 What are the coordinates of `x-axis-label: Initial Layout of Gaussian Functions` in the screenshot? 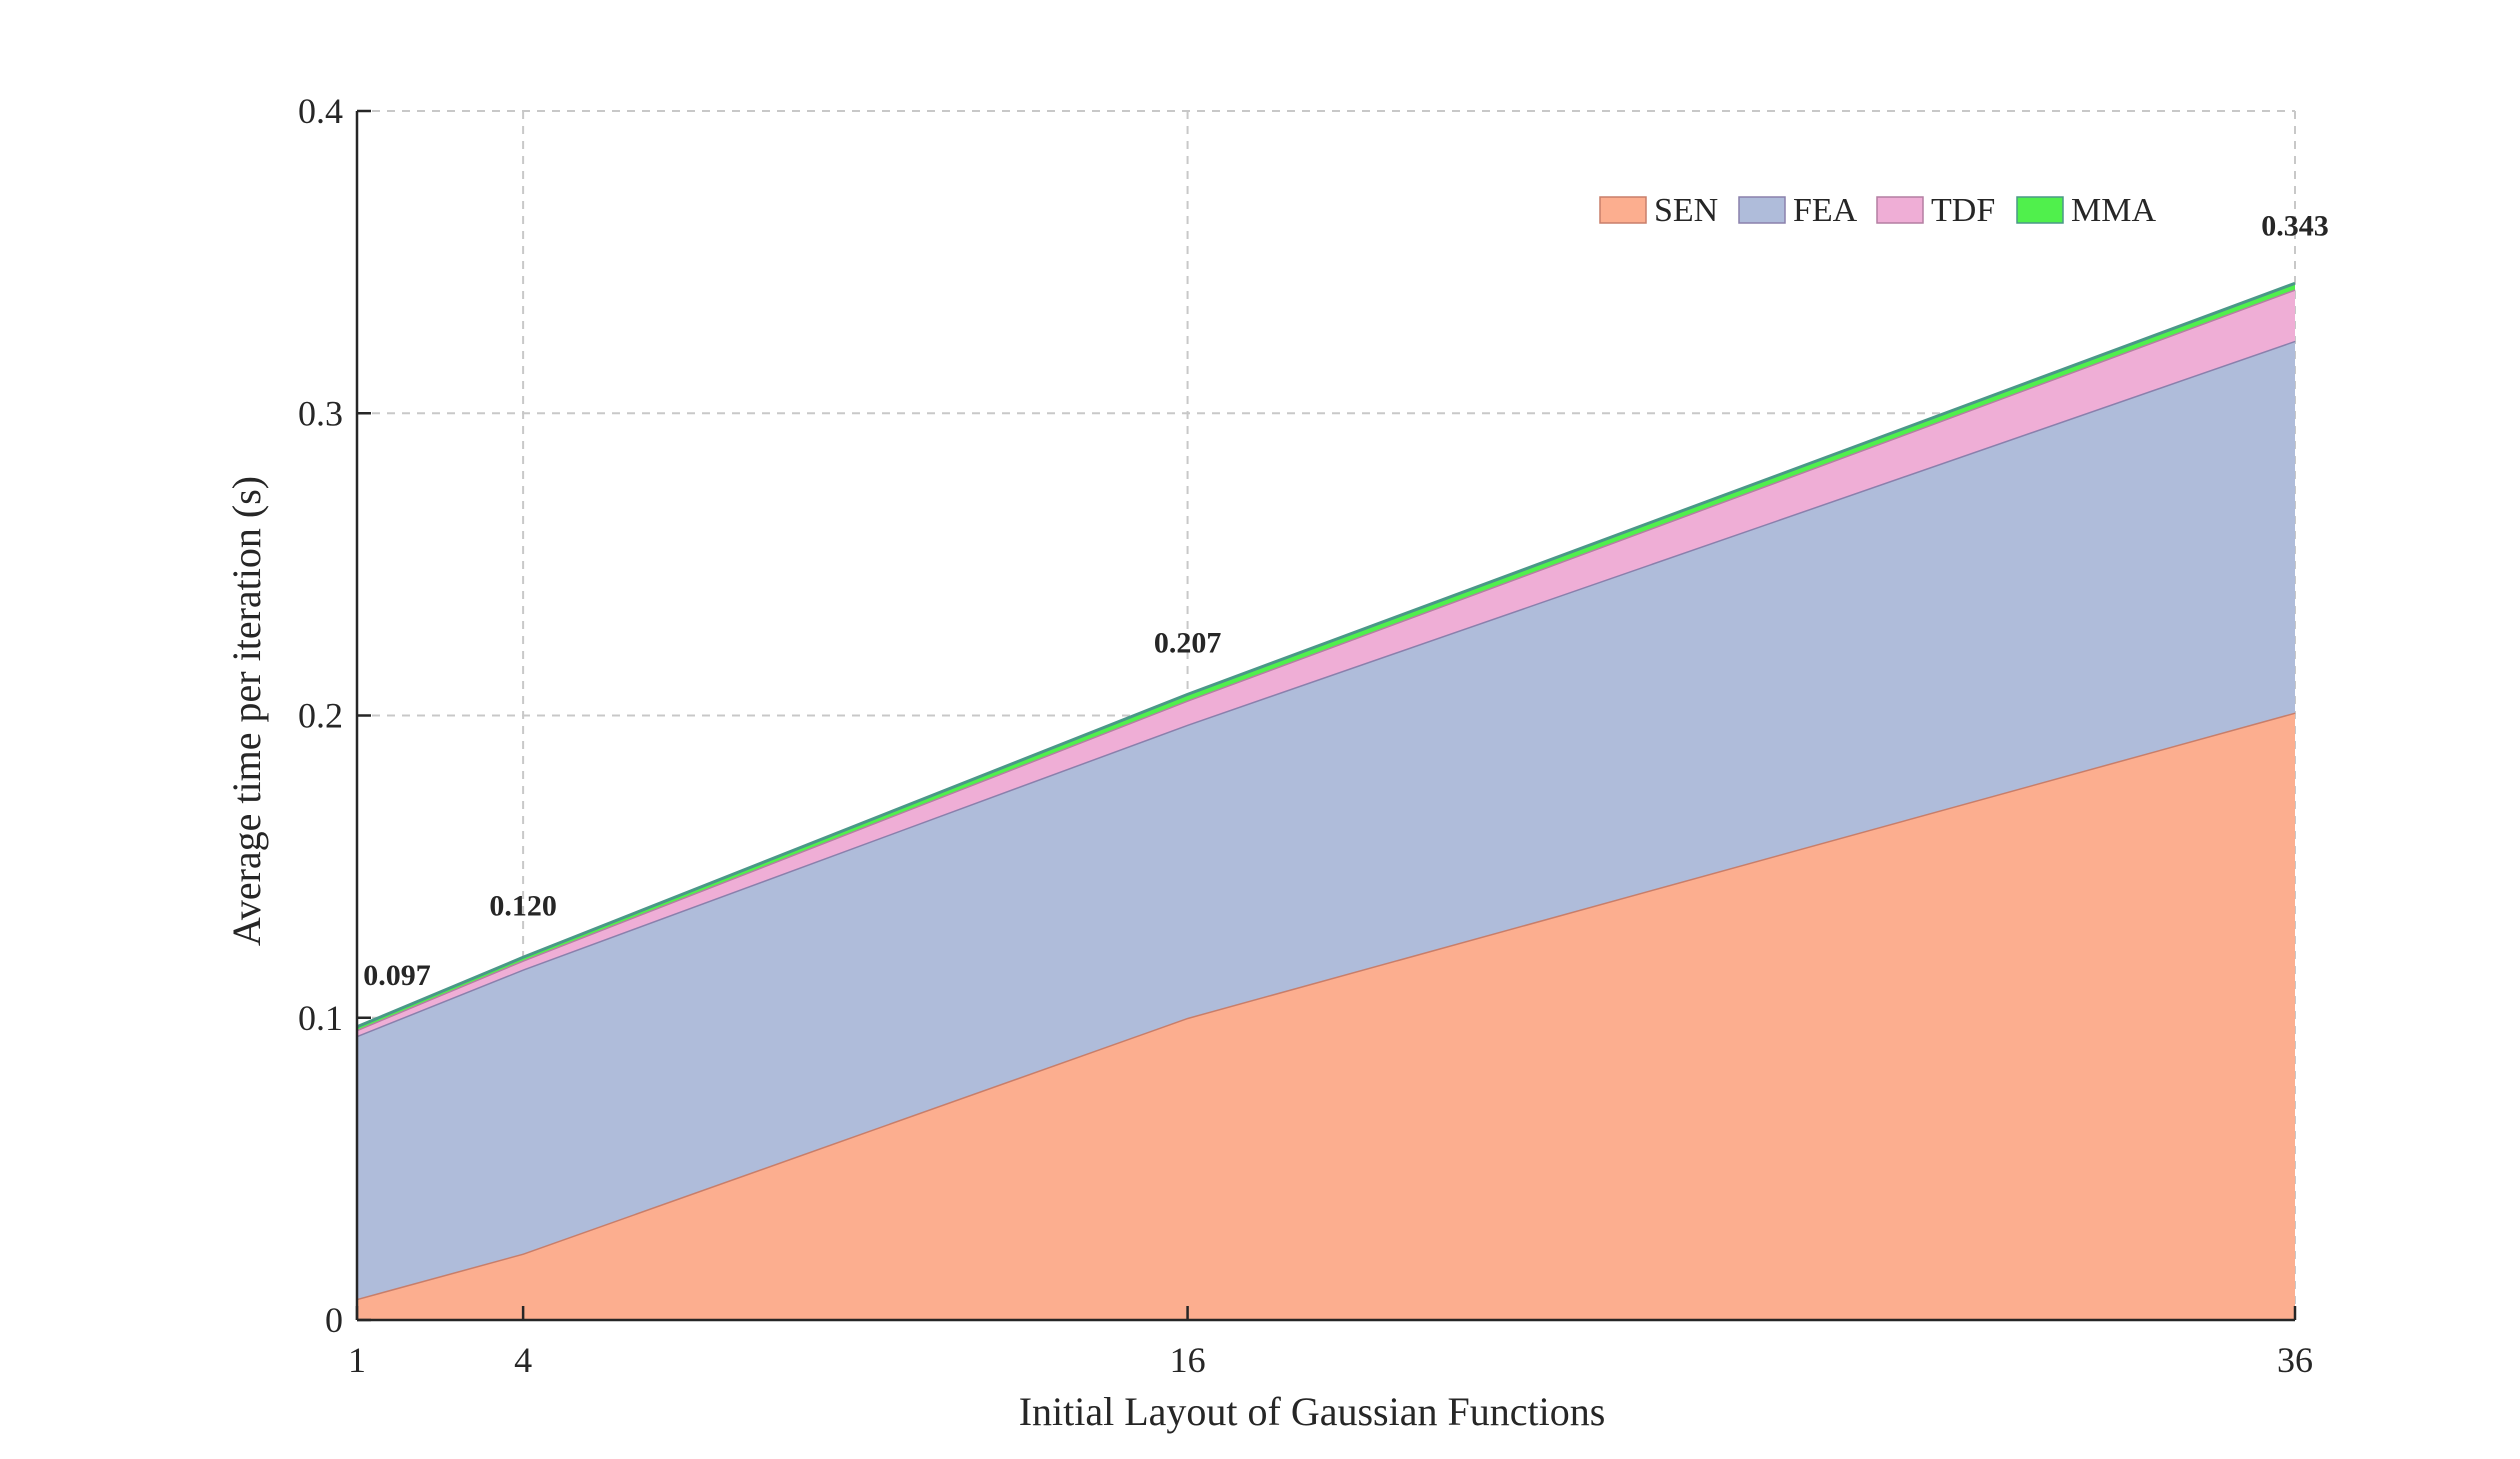 It's located at (1312, 1411).